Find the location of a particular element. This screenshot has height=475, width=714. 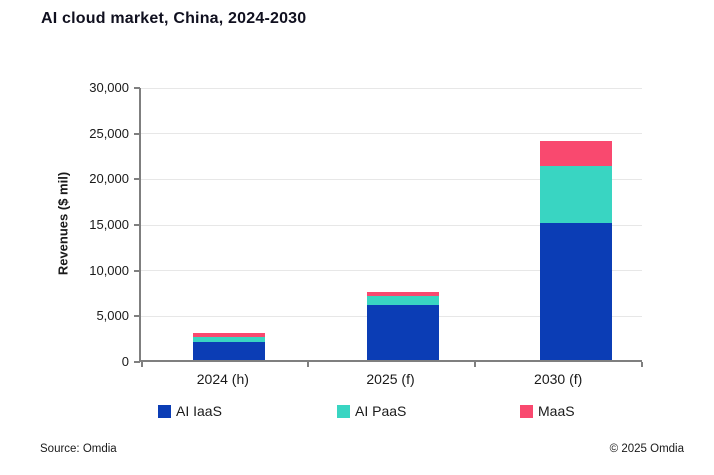

bar-2030-f- is located at coordinates (576, 223).